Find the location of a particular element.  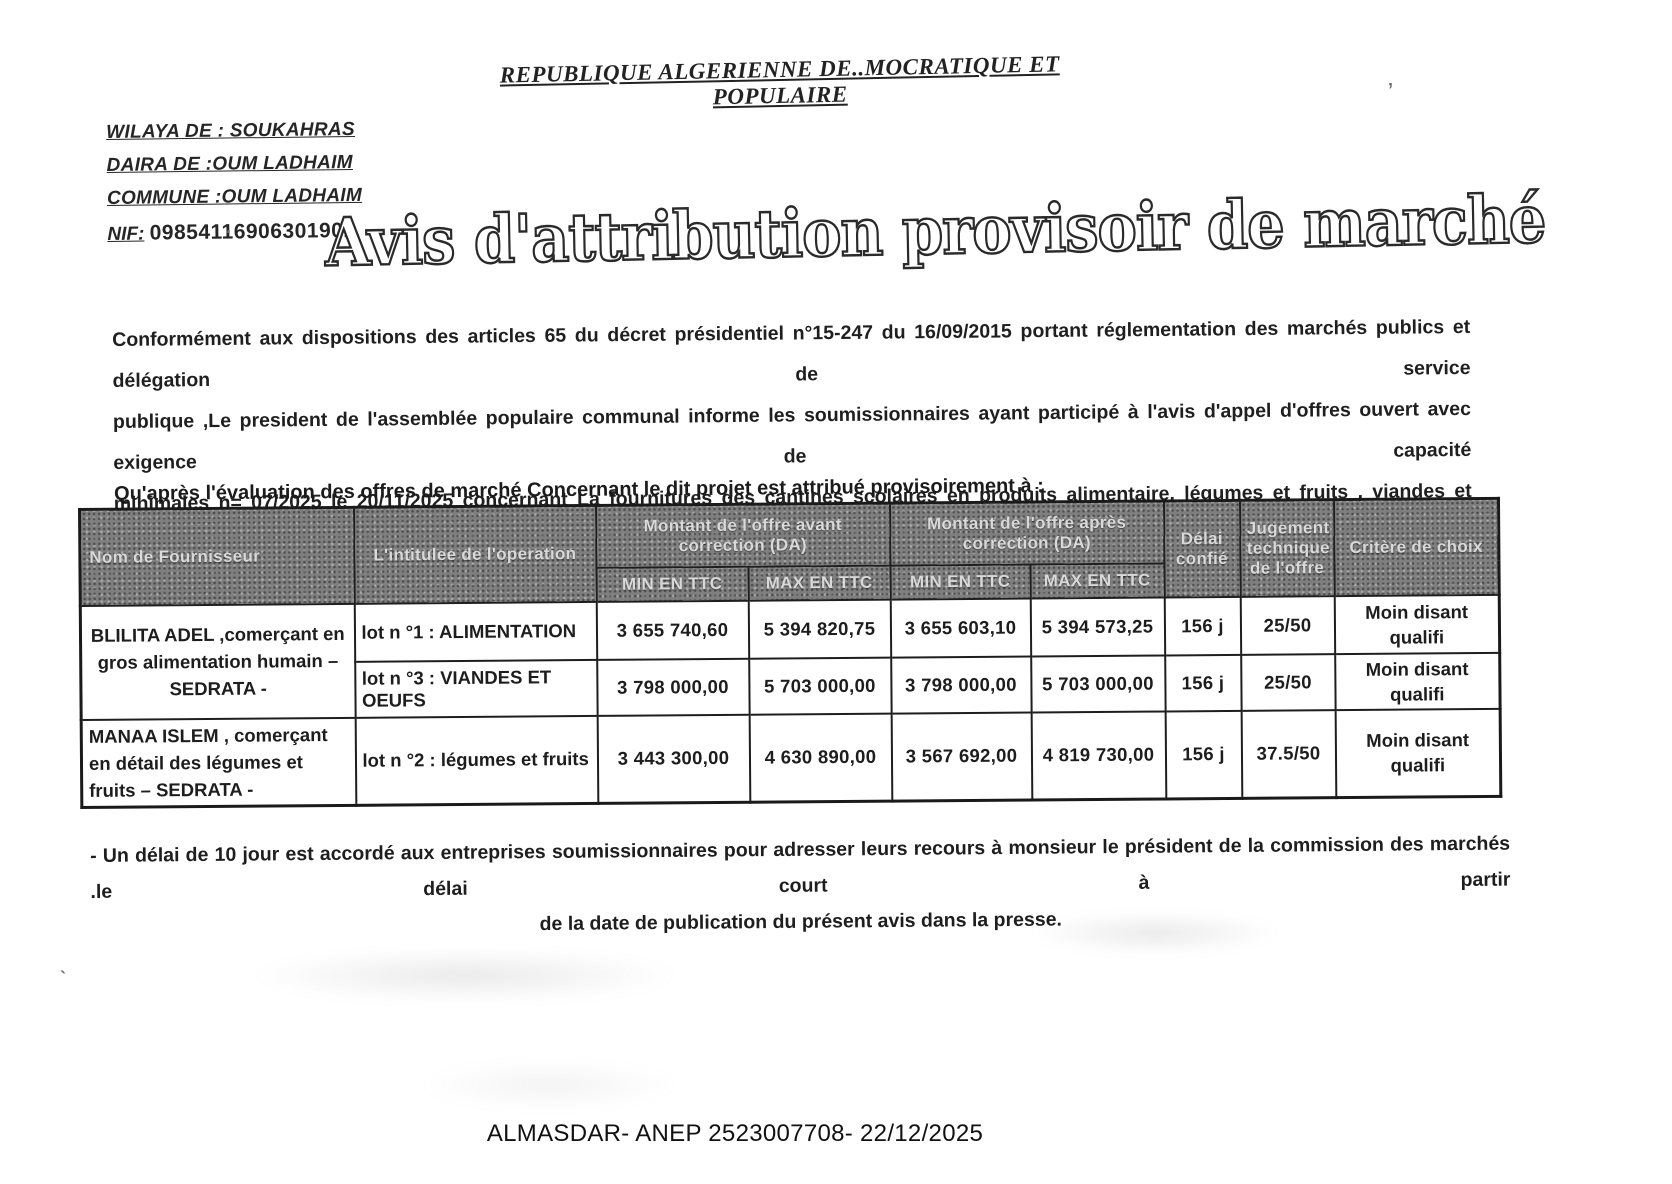

col-header-max-before: MAX EN TTC is located at coordinates (819, 583).